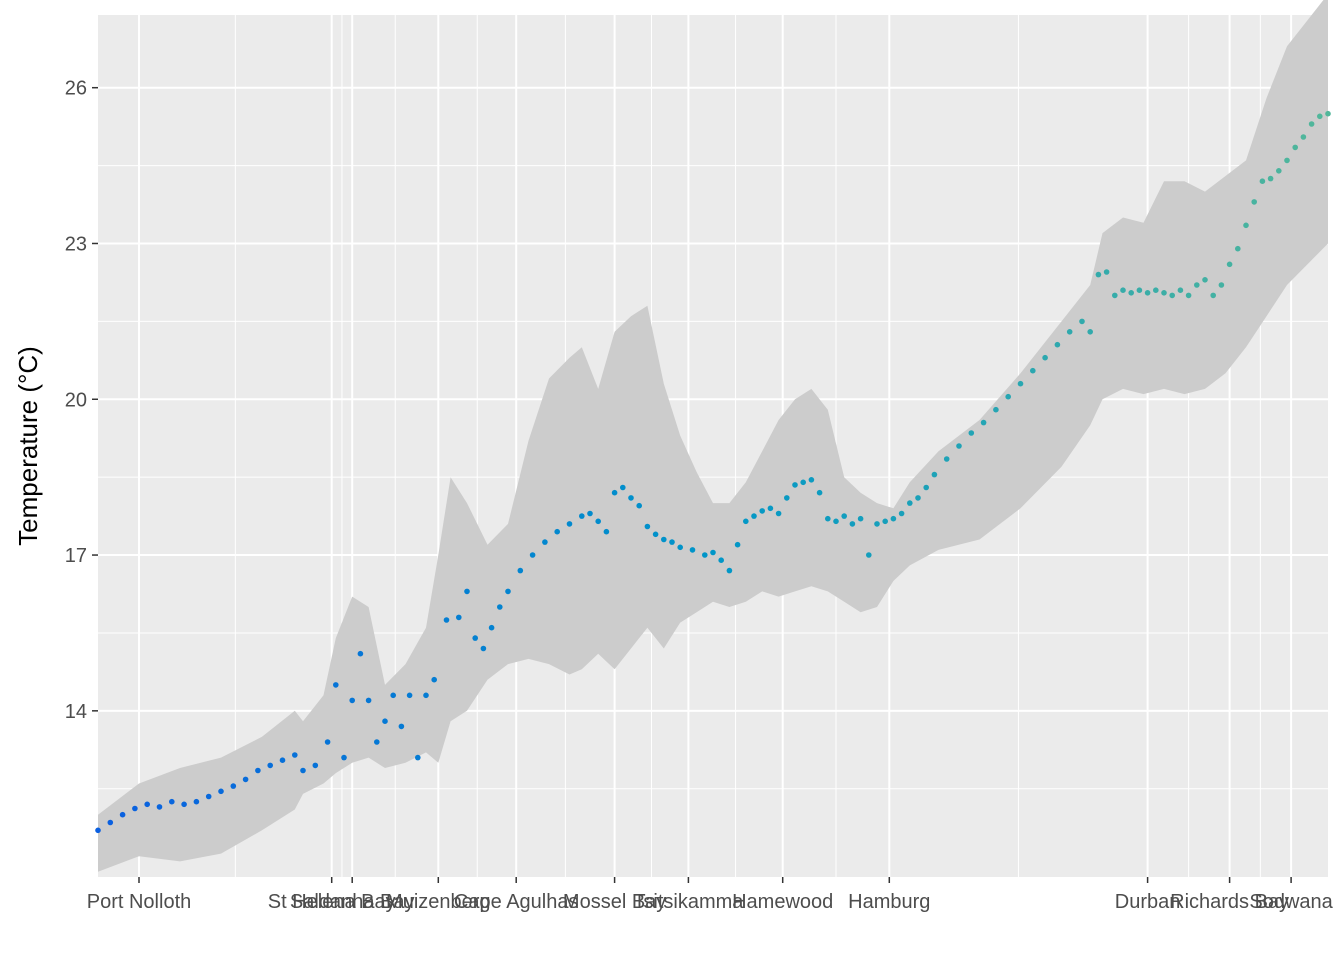 The image size is (1344, 960). I want to click on x-tick-label: Hamewood, so click(782, 902).